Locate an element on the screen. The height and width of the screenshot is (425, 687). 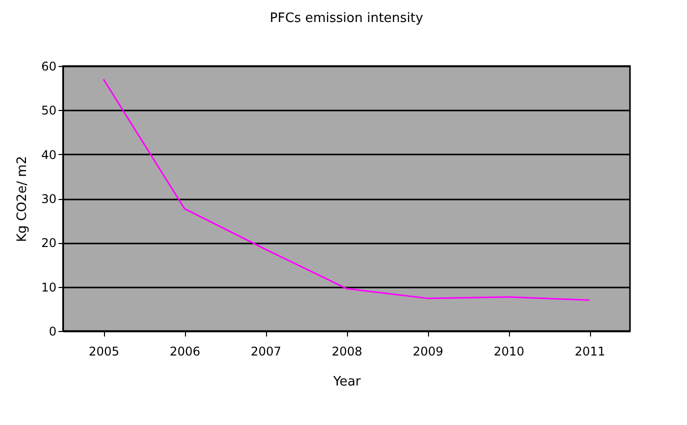
chart-title: PFCs emission intensity is located at coordinates (347, 18).